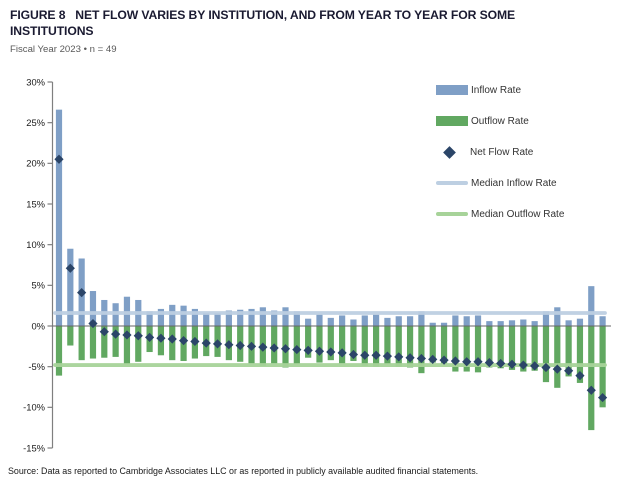  What do you see at coordinates (34, 447) in the screenshot?
I see `y-tick-label: -15%` at bounding box center [34, 447].